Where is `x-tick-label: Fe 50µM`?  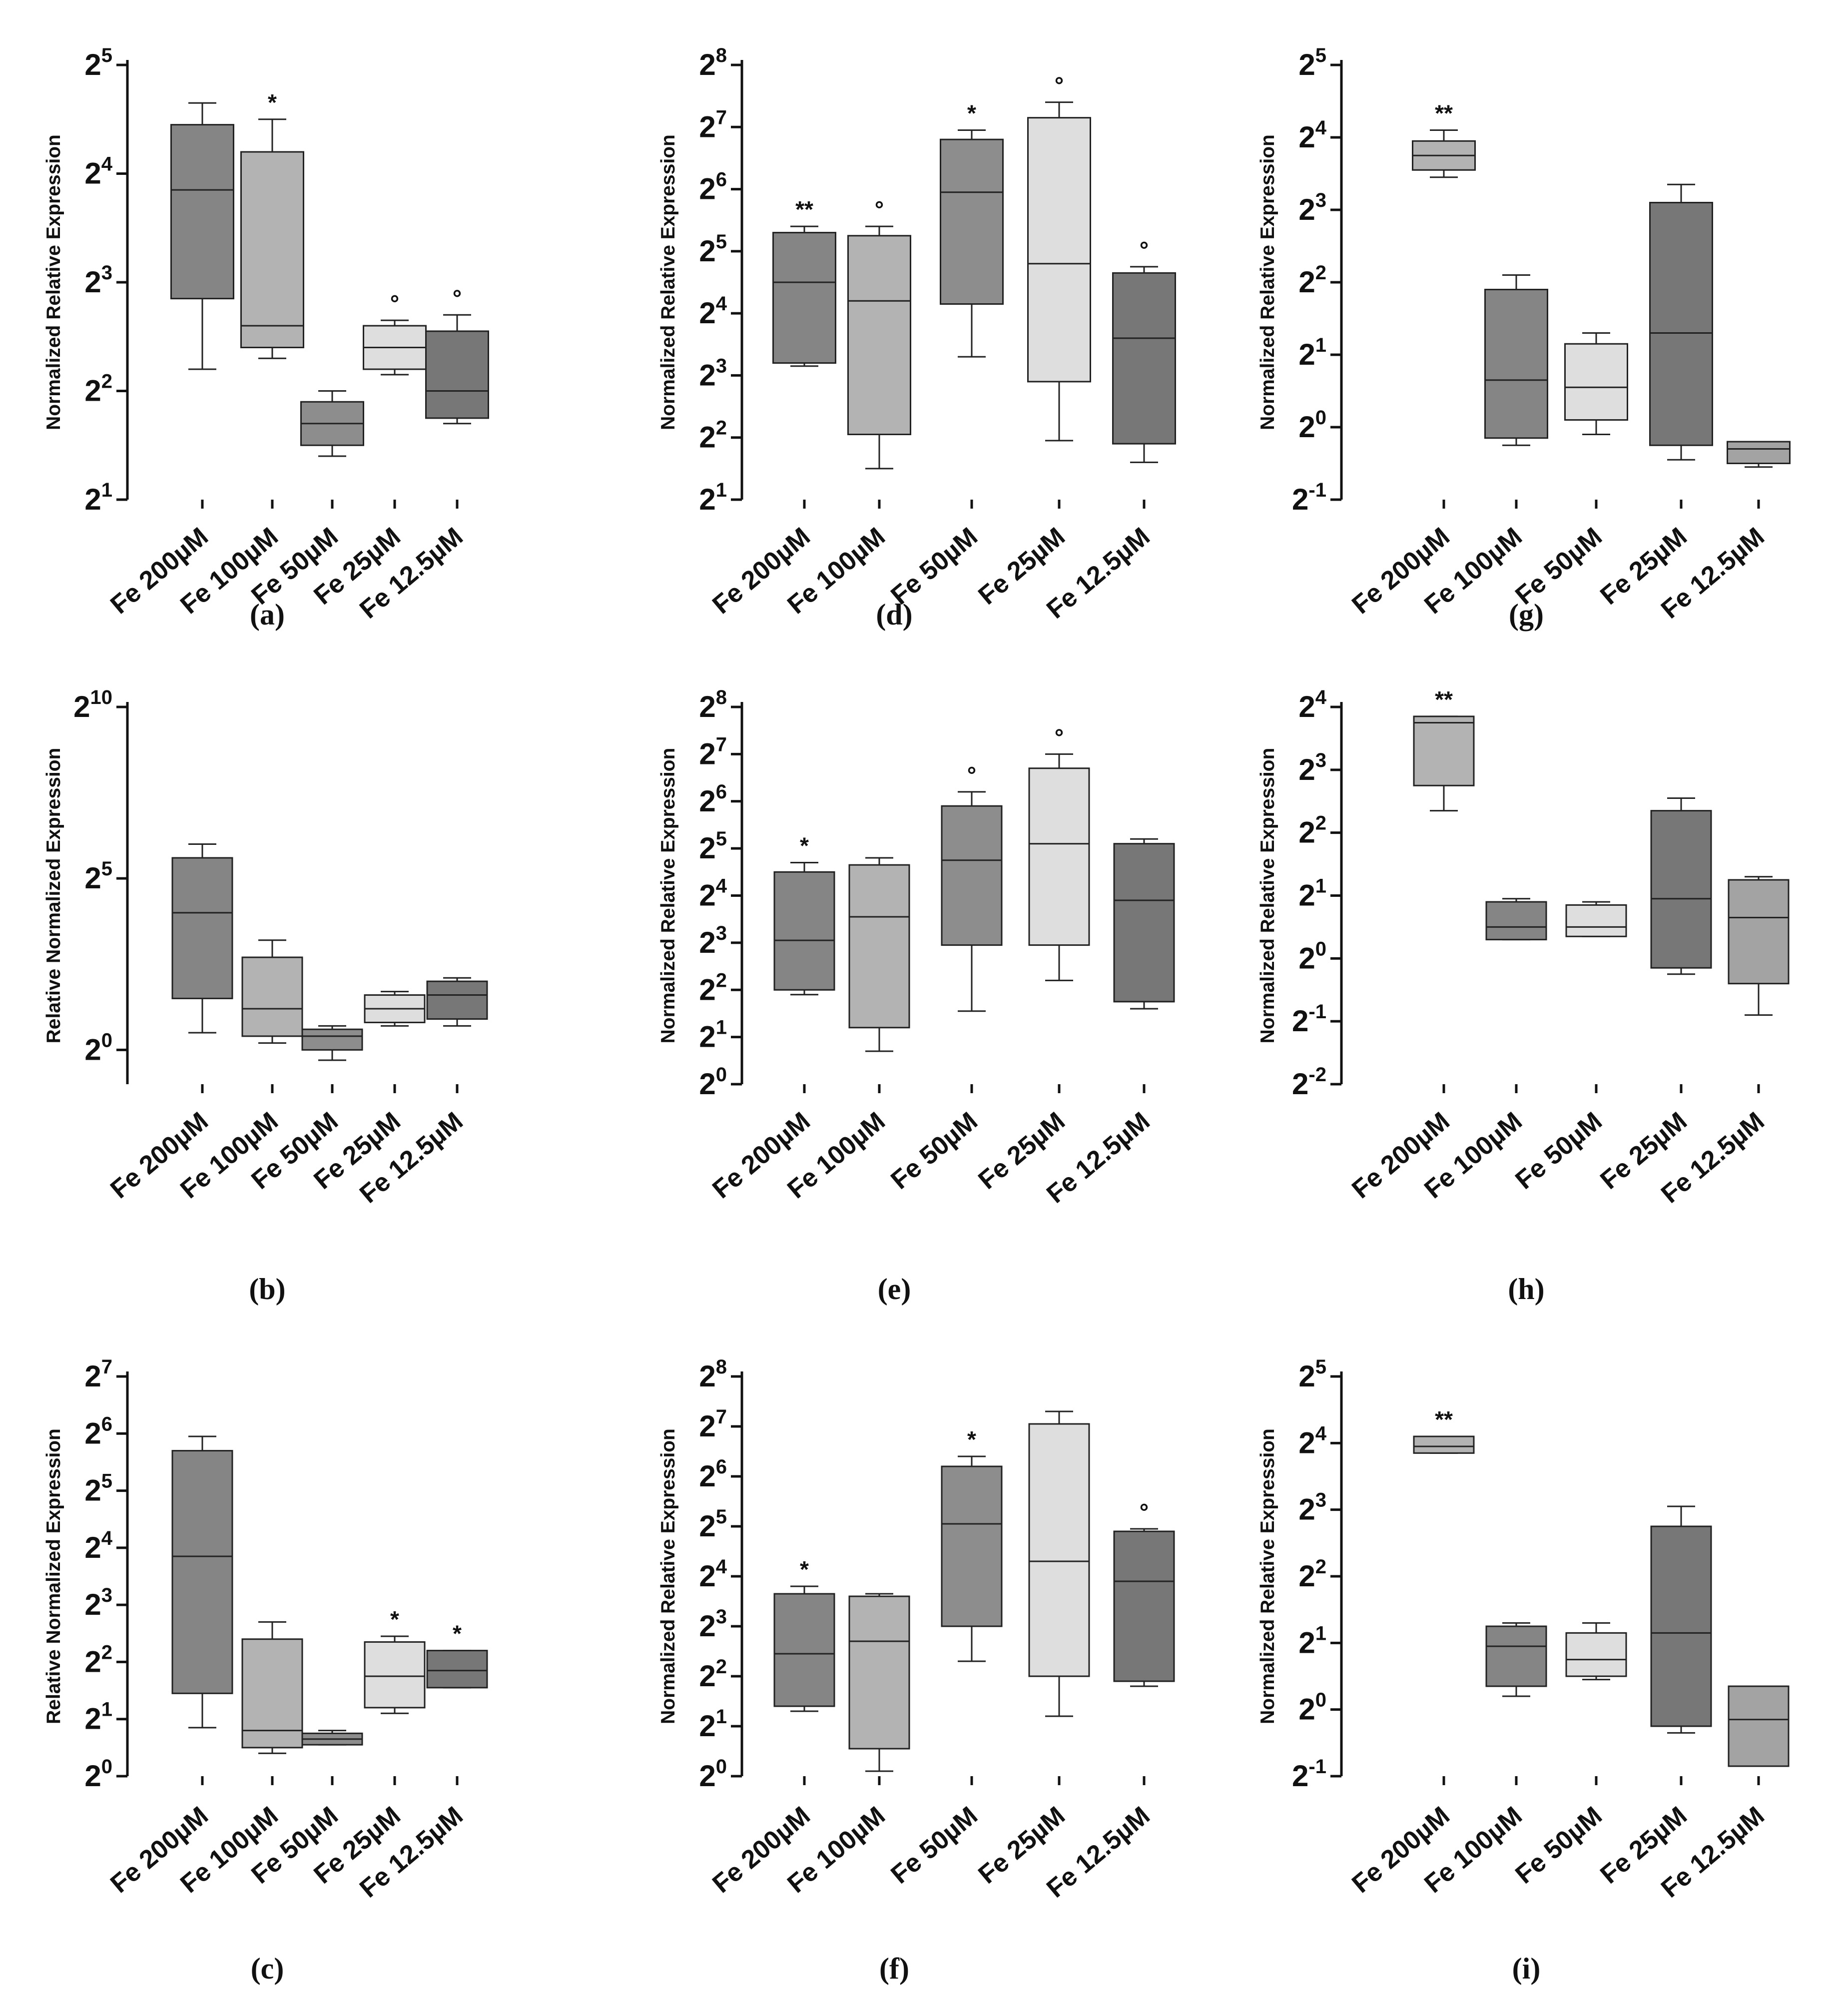 x-tick-label: Fe 50µM is located at coordinates (934, 1151).